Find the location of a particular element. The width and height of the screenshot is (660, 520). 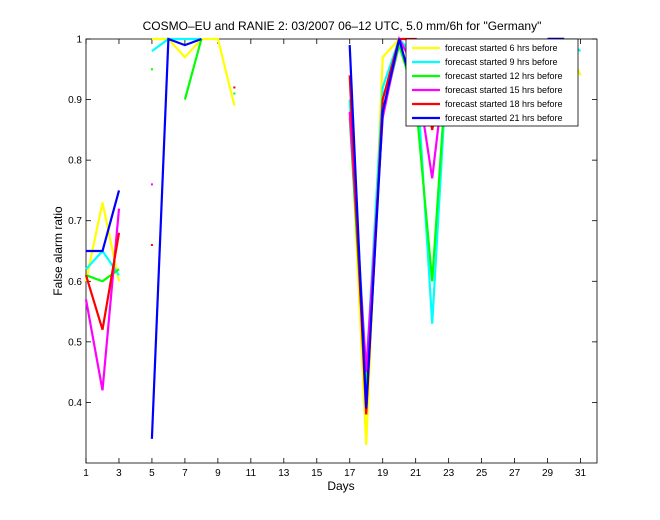

y-axis-label: False alarm ratio is located at coordinates (58, 251).